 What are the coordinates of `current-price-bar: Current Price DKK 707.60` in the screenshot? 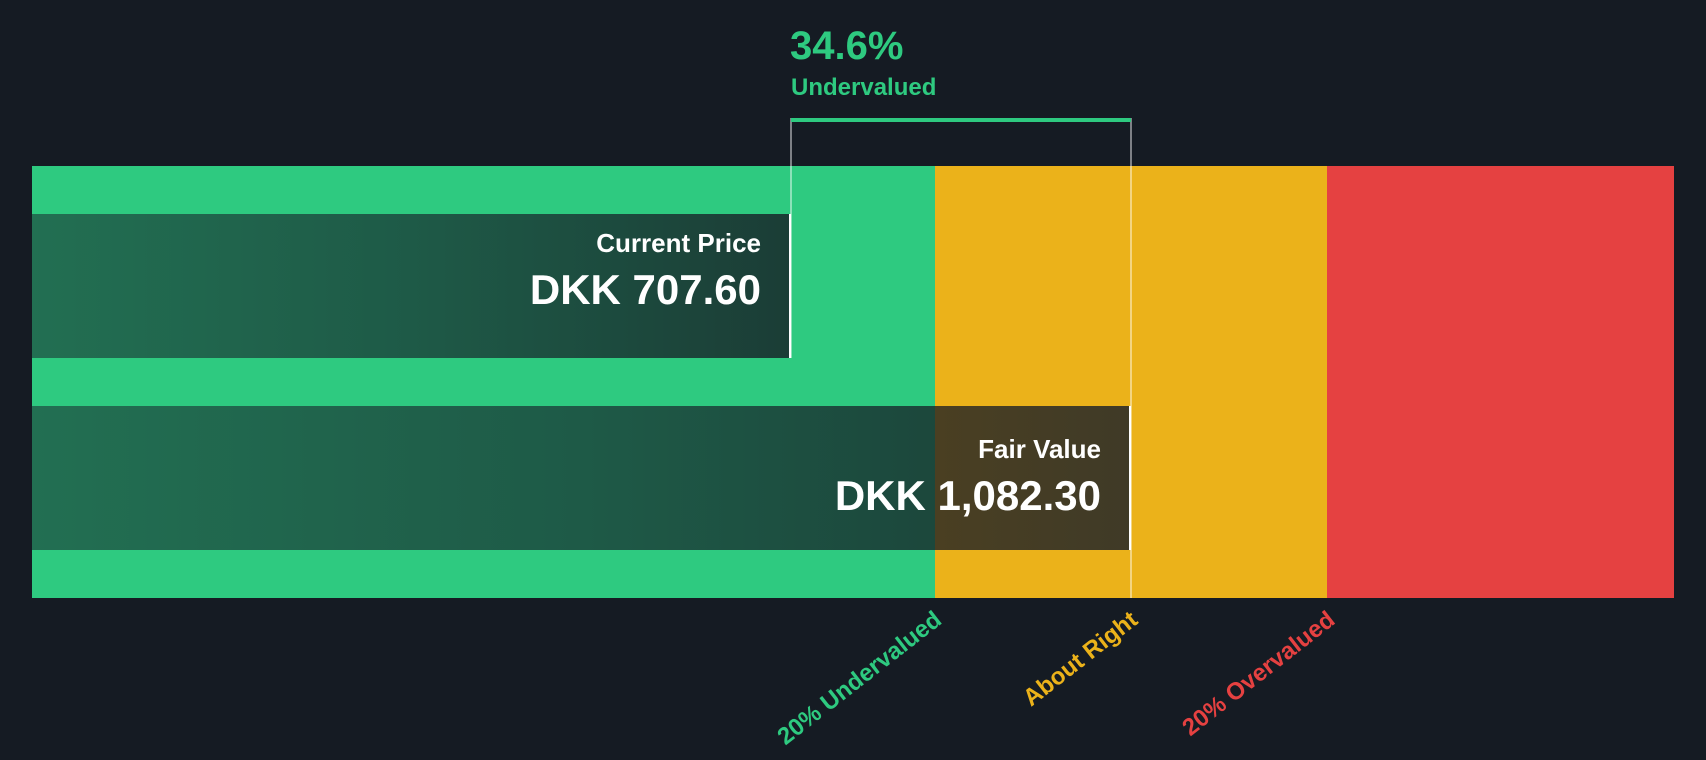 It's located at (411, 286).